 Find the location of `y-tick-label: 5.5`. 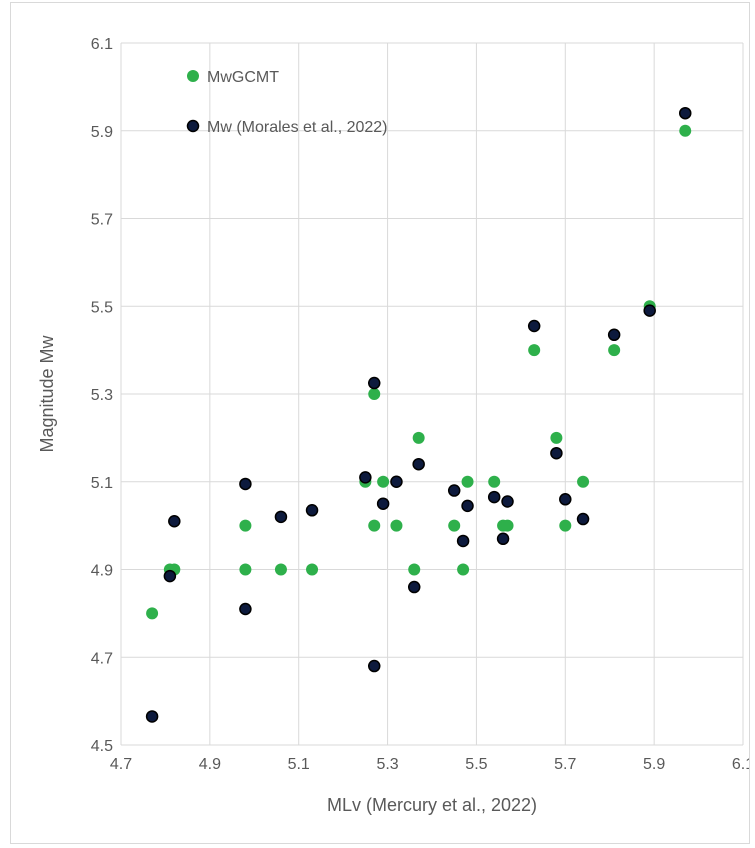

y-tick-label: 5.5 is located at coordinates (102, 307).